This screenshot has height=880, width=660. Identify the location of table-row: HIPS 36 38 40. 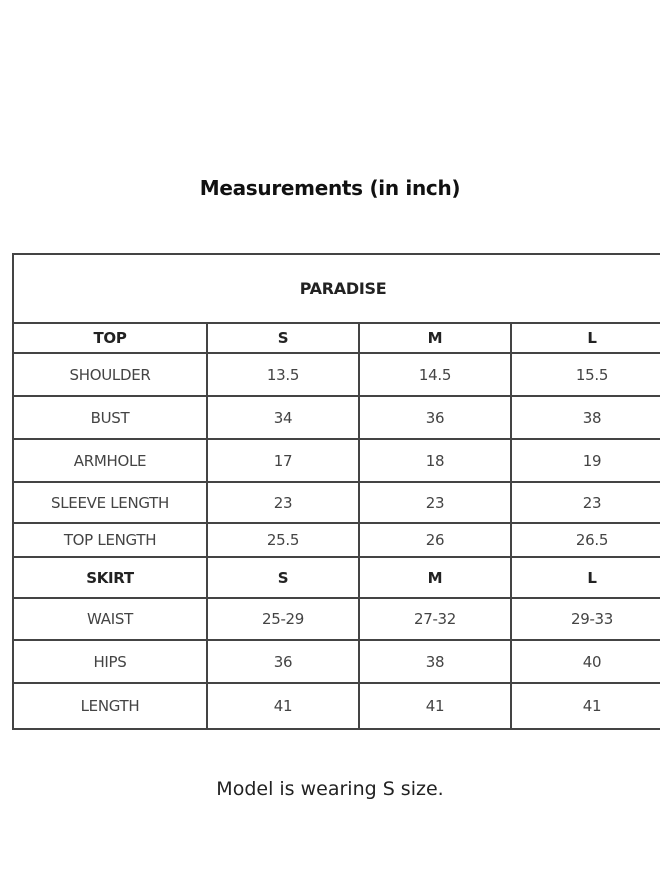
(336, 661).